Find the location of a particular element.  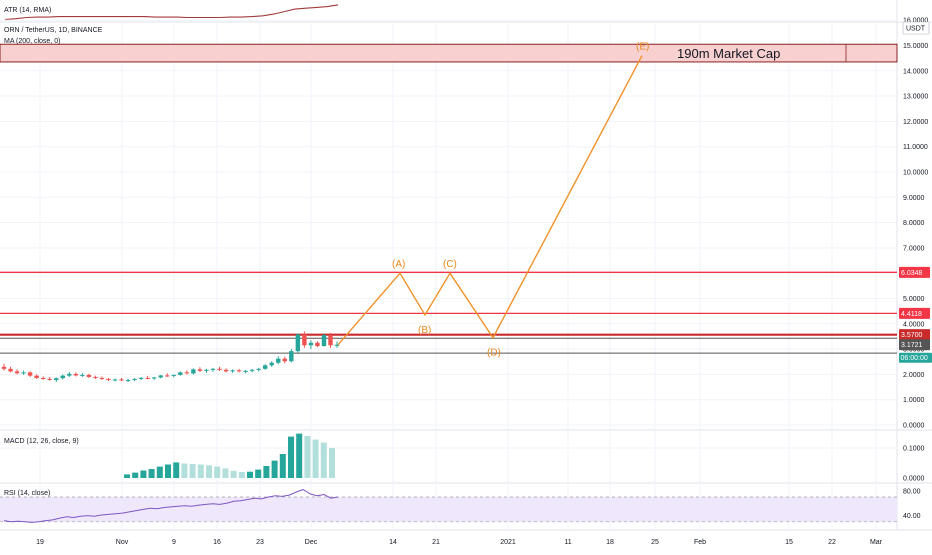

time-tick-label: Mar is located at coordinates (876, 542).